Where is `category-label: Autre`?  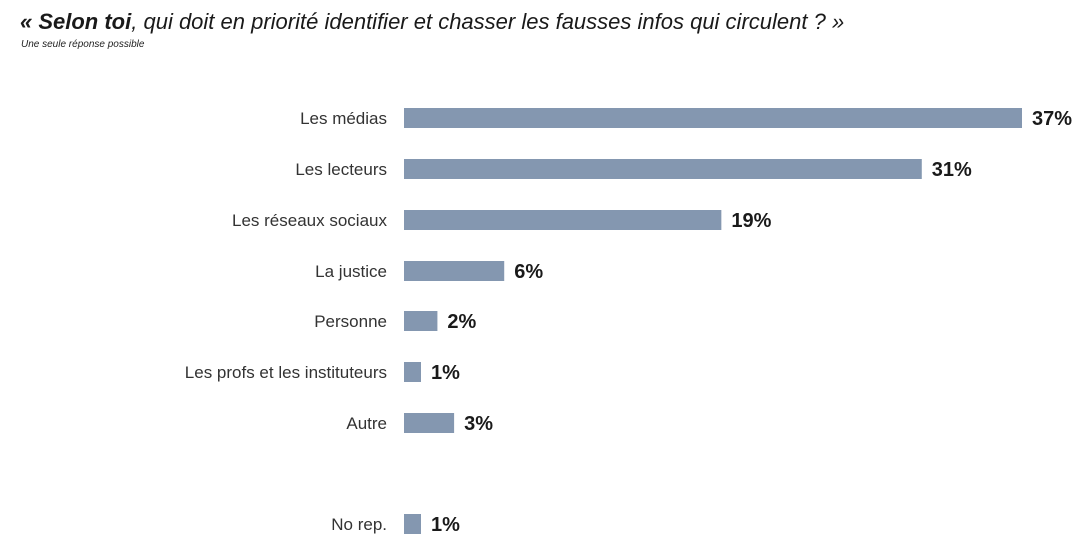
category-label: Autre is located at coordinates (366, 423).